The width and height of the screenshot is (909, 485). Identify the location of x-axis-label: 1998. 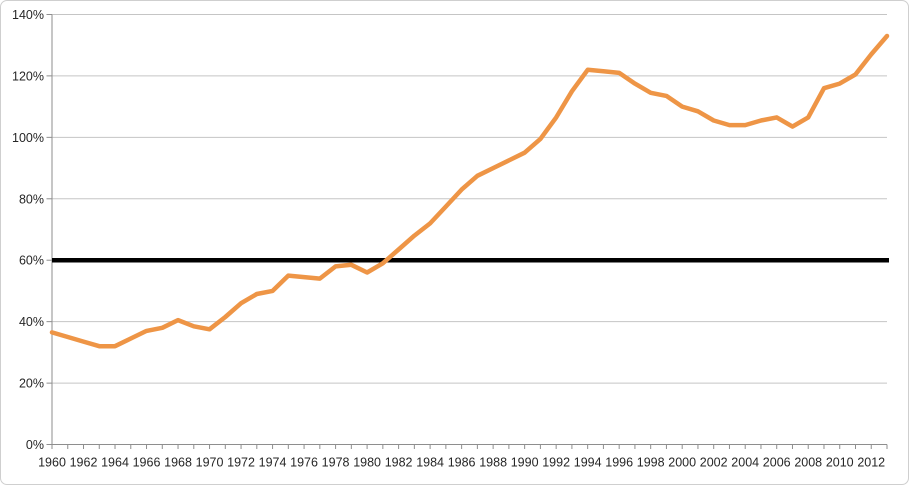
(651, 463).